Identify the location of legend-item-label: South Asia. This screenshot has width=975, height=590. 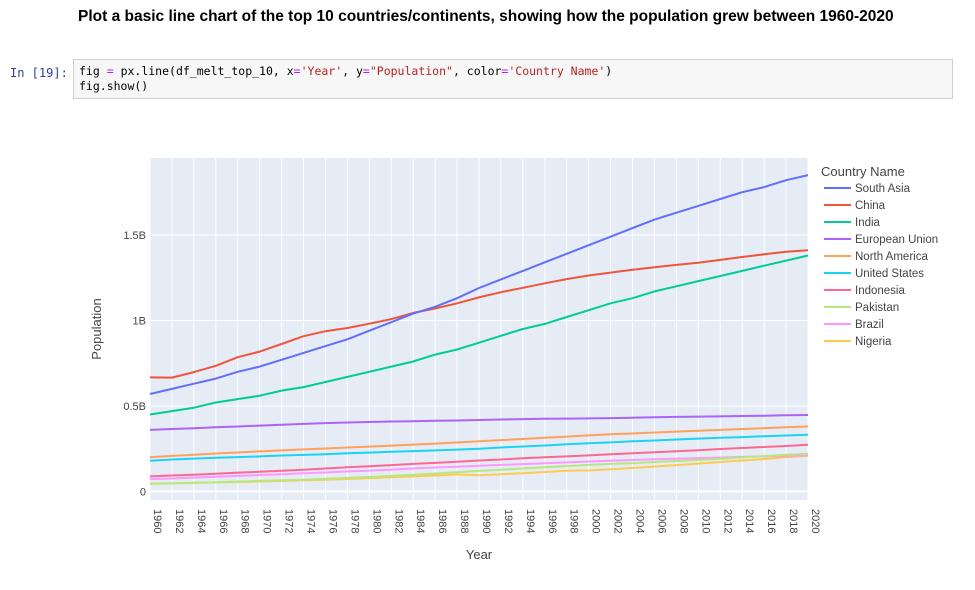
(883, 189).